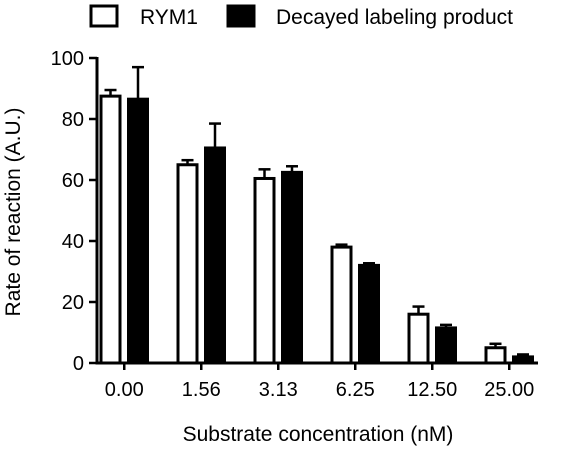  Describe the element at coordinates (73, 303) in the screenshot. I see `y-tick-label: 20` at that location.